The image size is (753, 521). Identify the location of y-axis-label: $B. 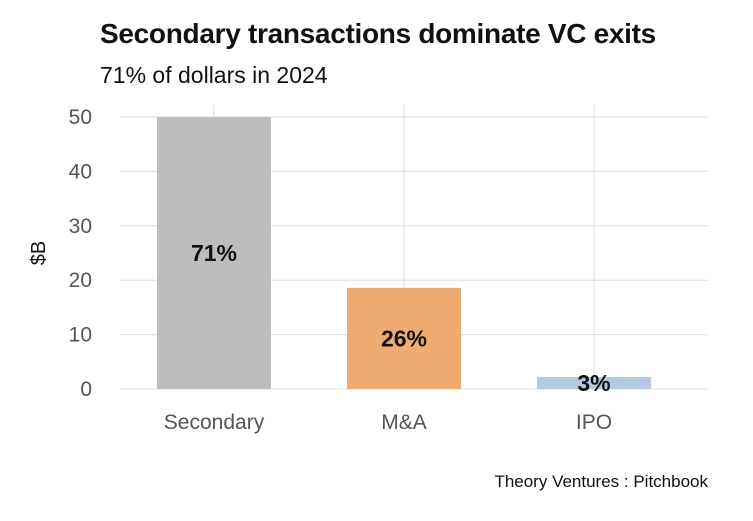
(39, 253).